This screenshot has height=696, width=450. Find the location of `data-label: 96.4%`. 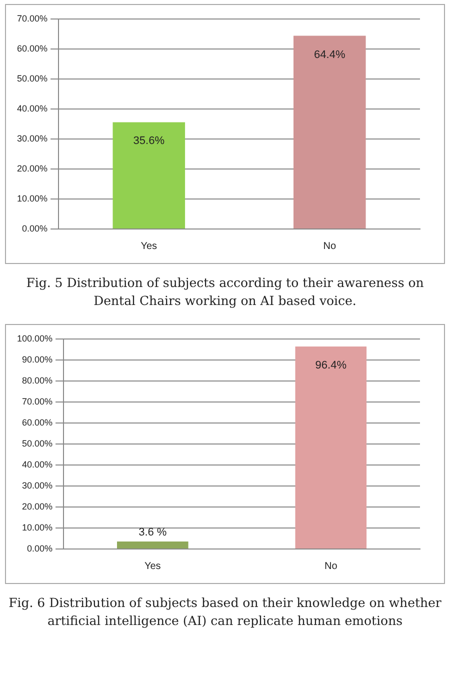

data-label: 96.4% is located at coordinates (331, 366).